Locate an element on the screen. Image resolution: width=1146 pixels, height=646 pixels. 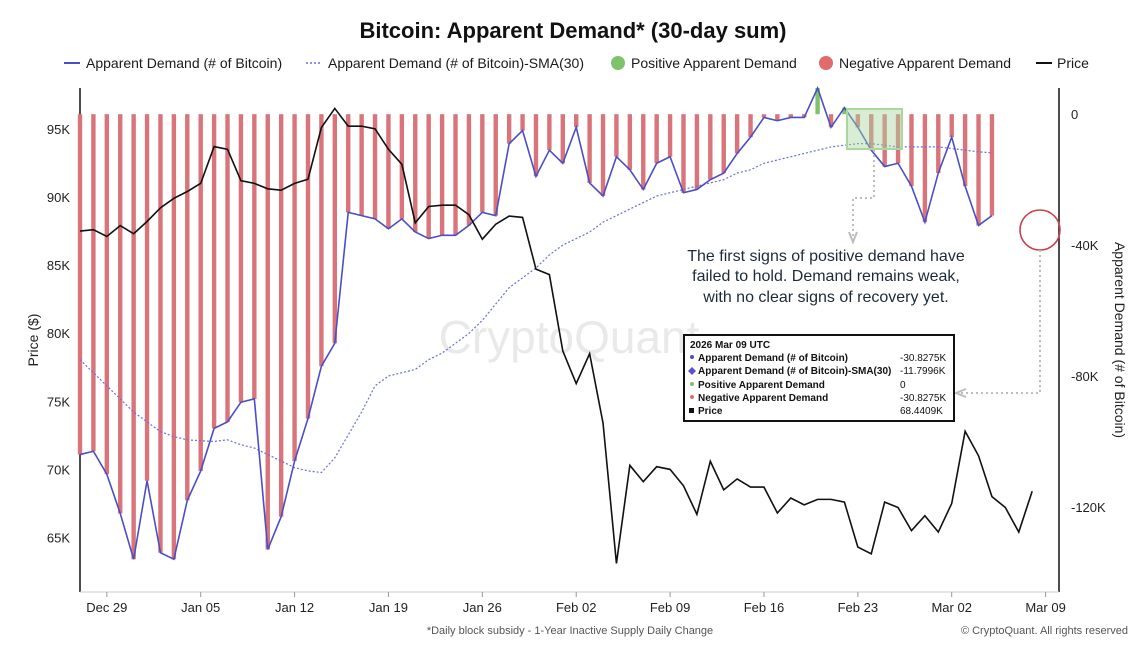
legend-positive-label: Positive Apparent Demand is located at coordinates (714, 63).